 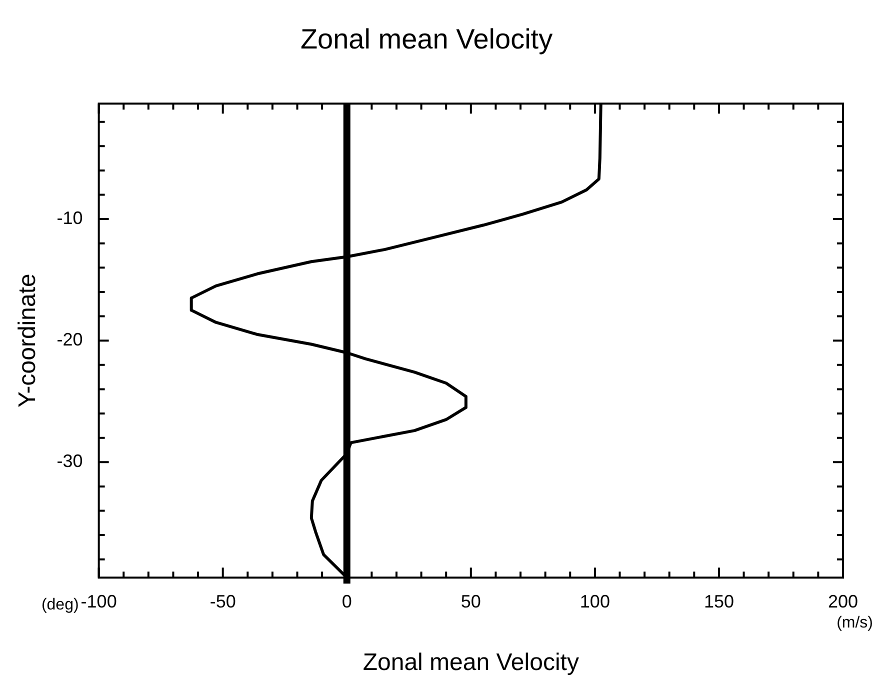 I want to click on x-tick-label: 0, so click(x=347, y=601).